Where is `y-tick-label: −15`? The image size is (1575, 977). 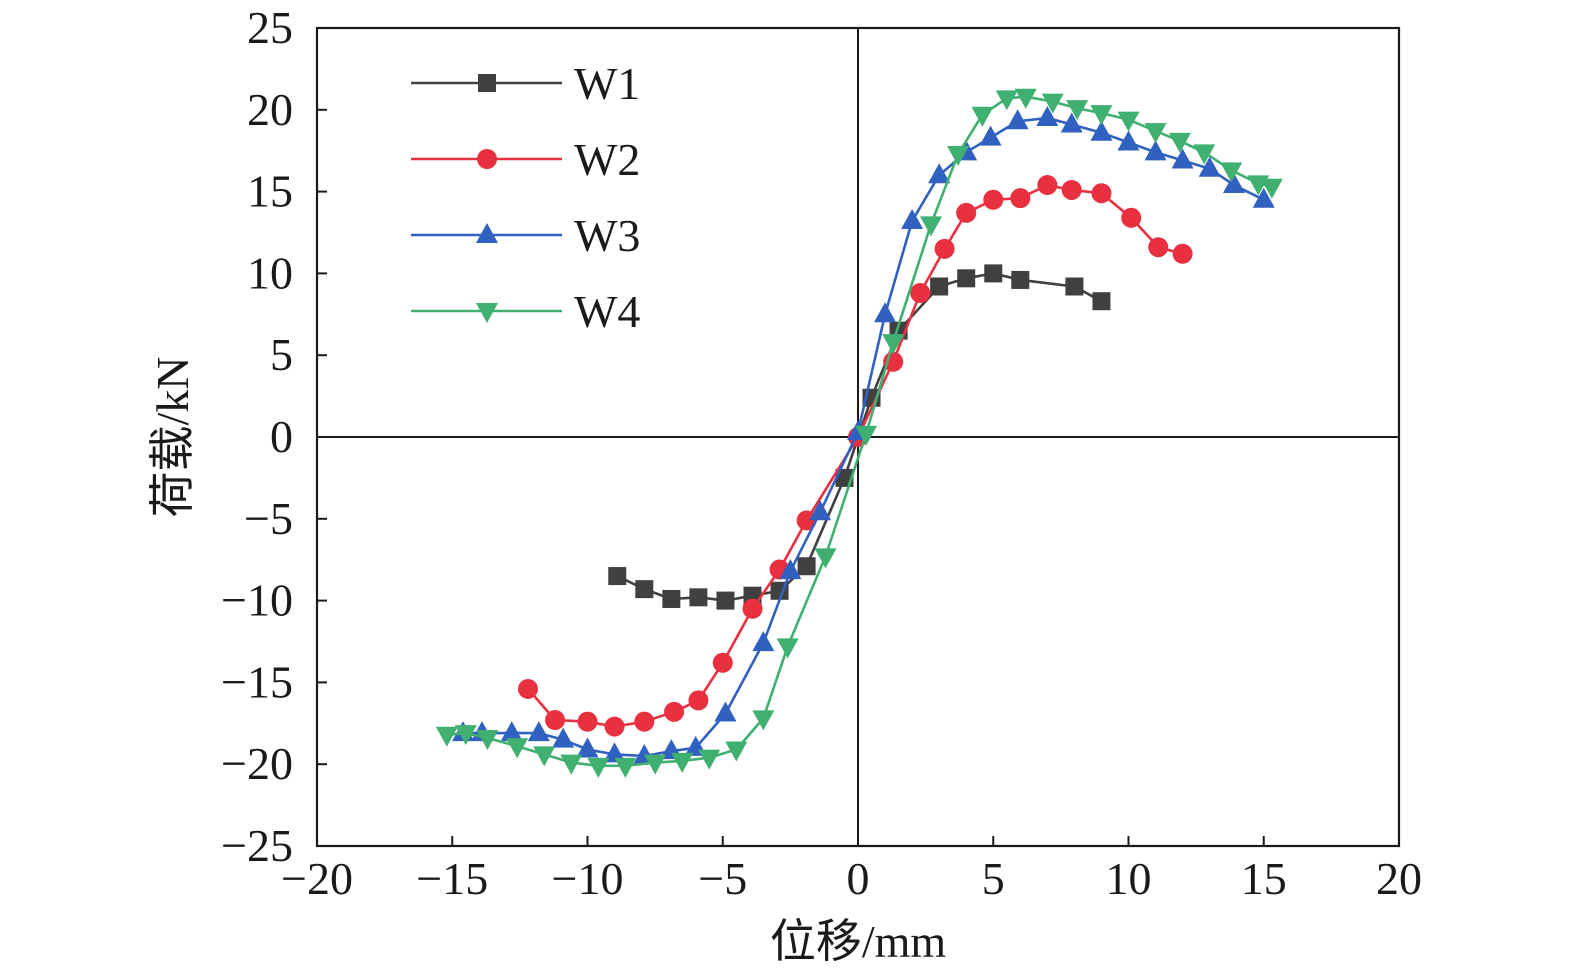
y-tick-label: −15 is located at coordinates (257, 681).